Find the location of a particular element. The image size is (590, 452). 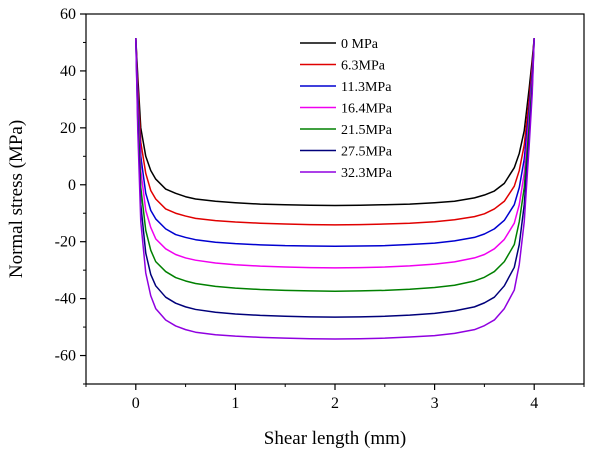

y-tick-label-4: 20 is located at coordinates (68, 128).